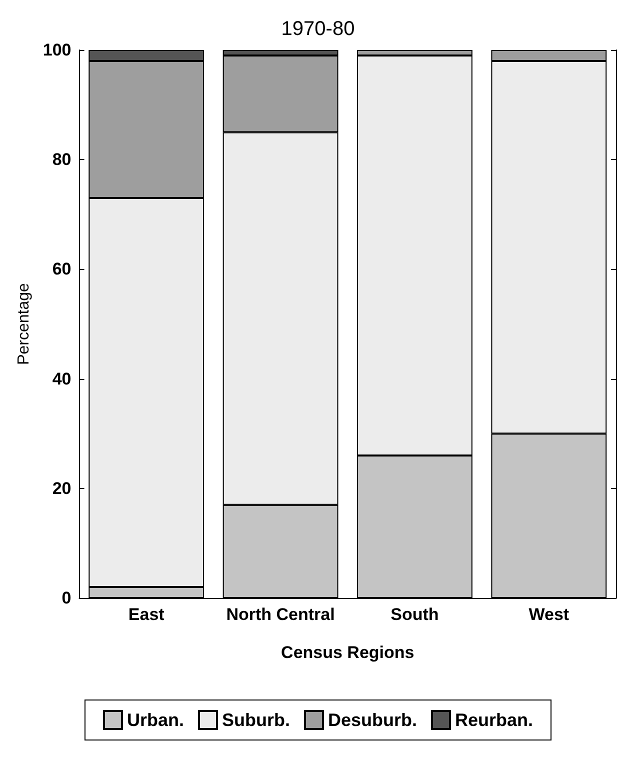 The image size is (638, 766). I want to click on y-tick-label: 60, so click(62, 269).